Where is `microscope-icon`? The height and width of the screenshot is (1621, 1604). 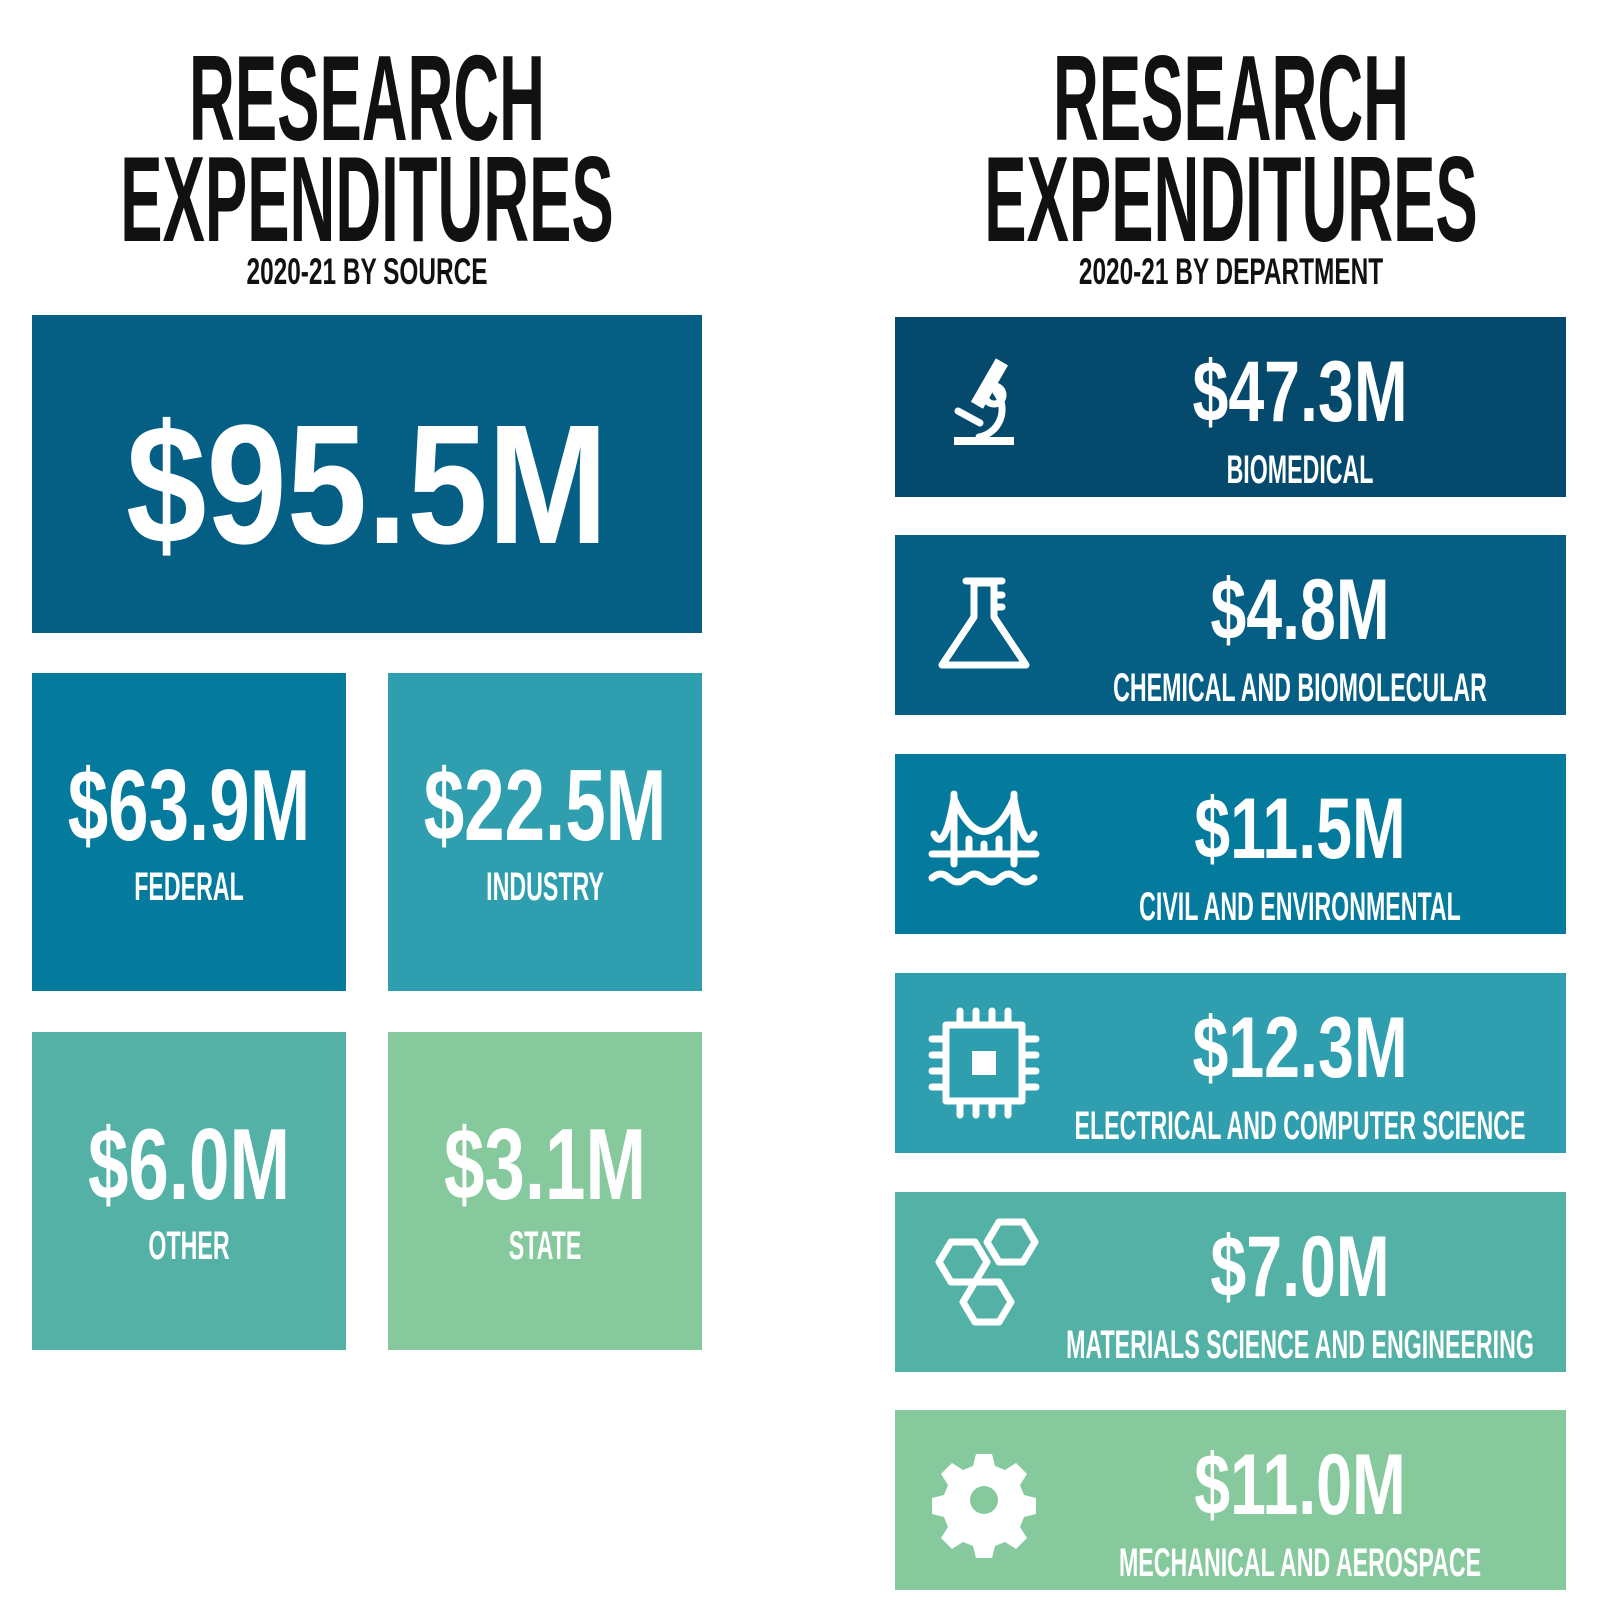 microscope-icon is located at coordinates (984, 401).